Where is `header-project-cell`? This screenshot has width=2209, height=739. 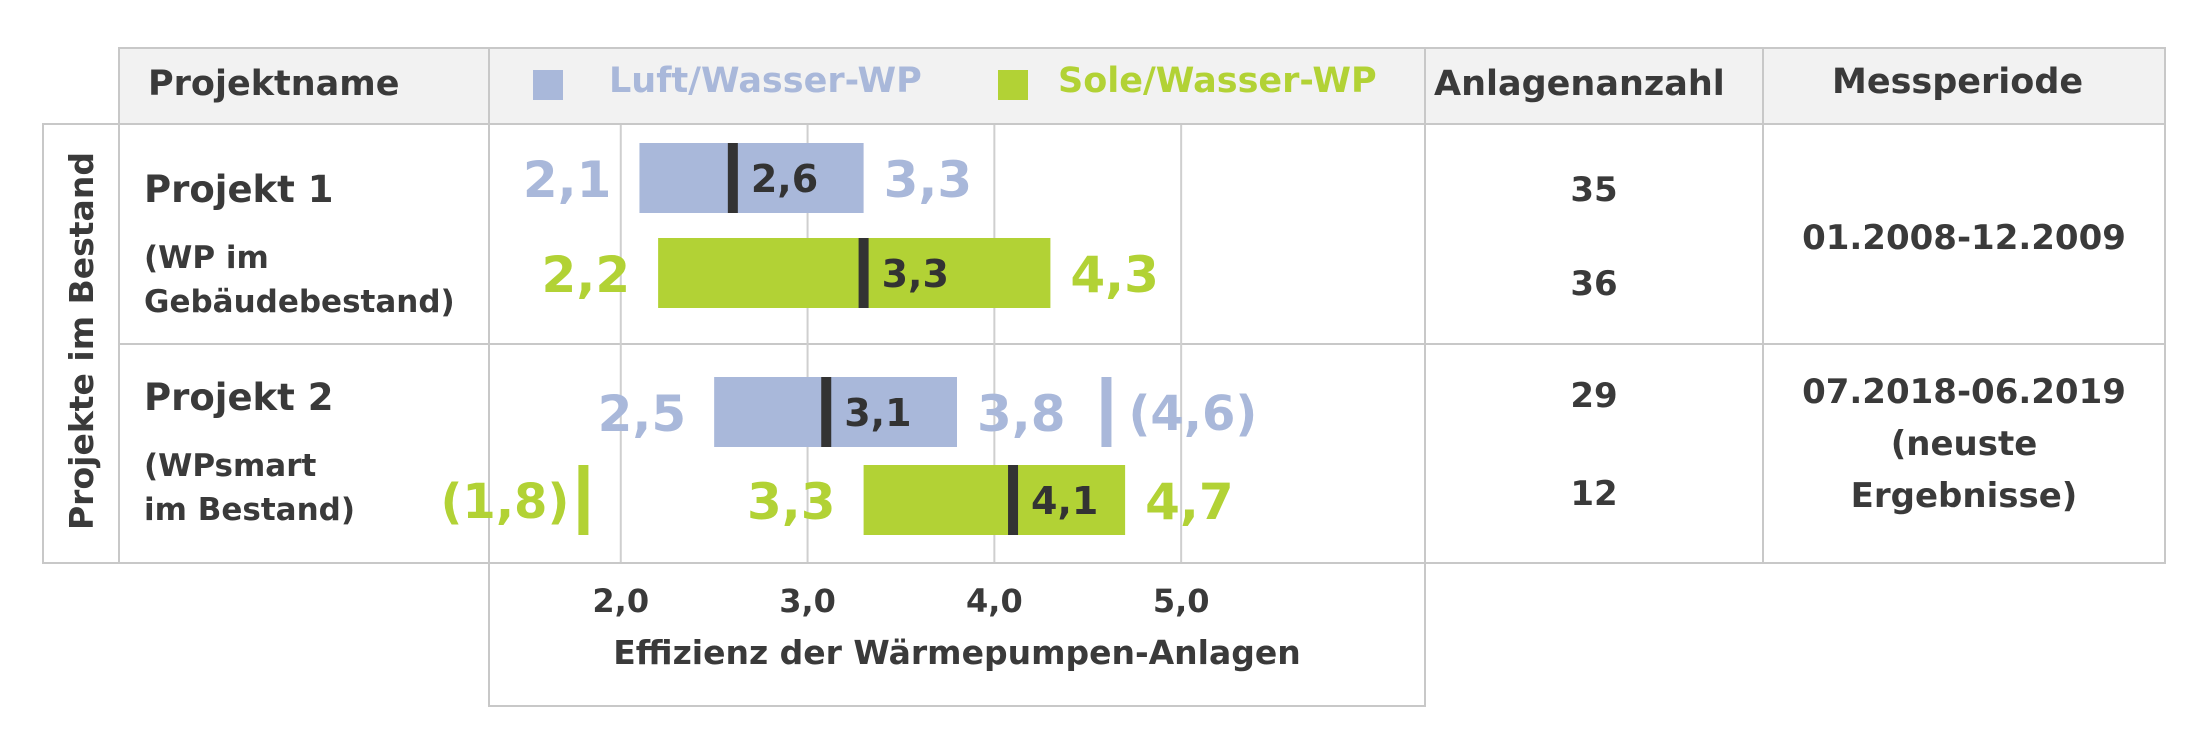
header-project-cell is located at coordinates (304, 86).